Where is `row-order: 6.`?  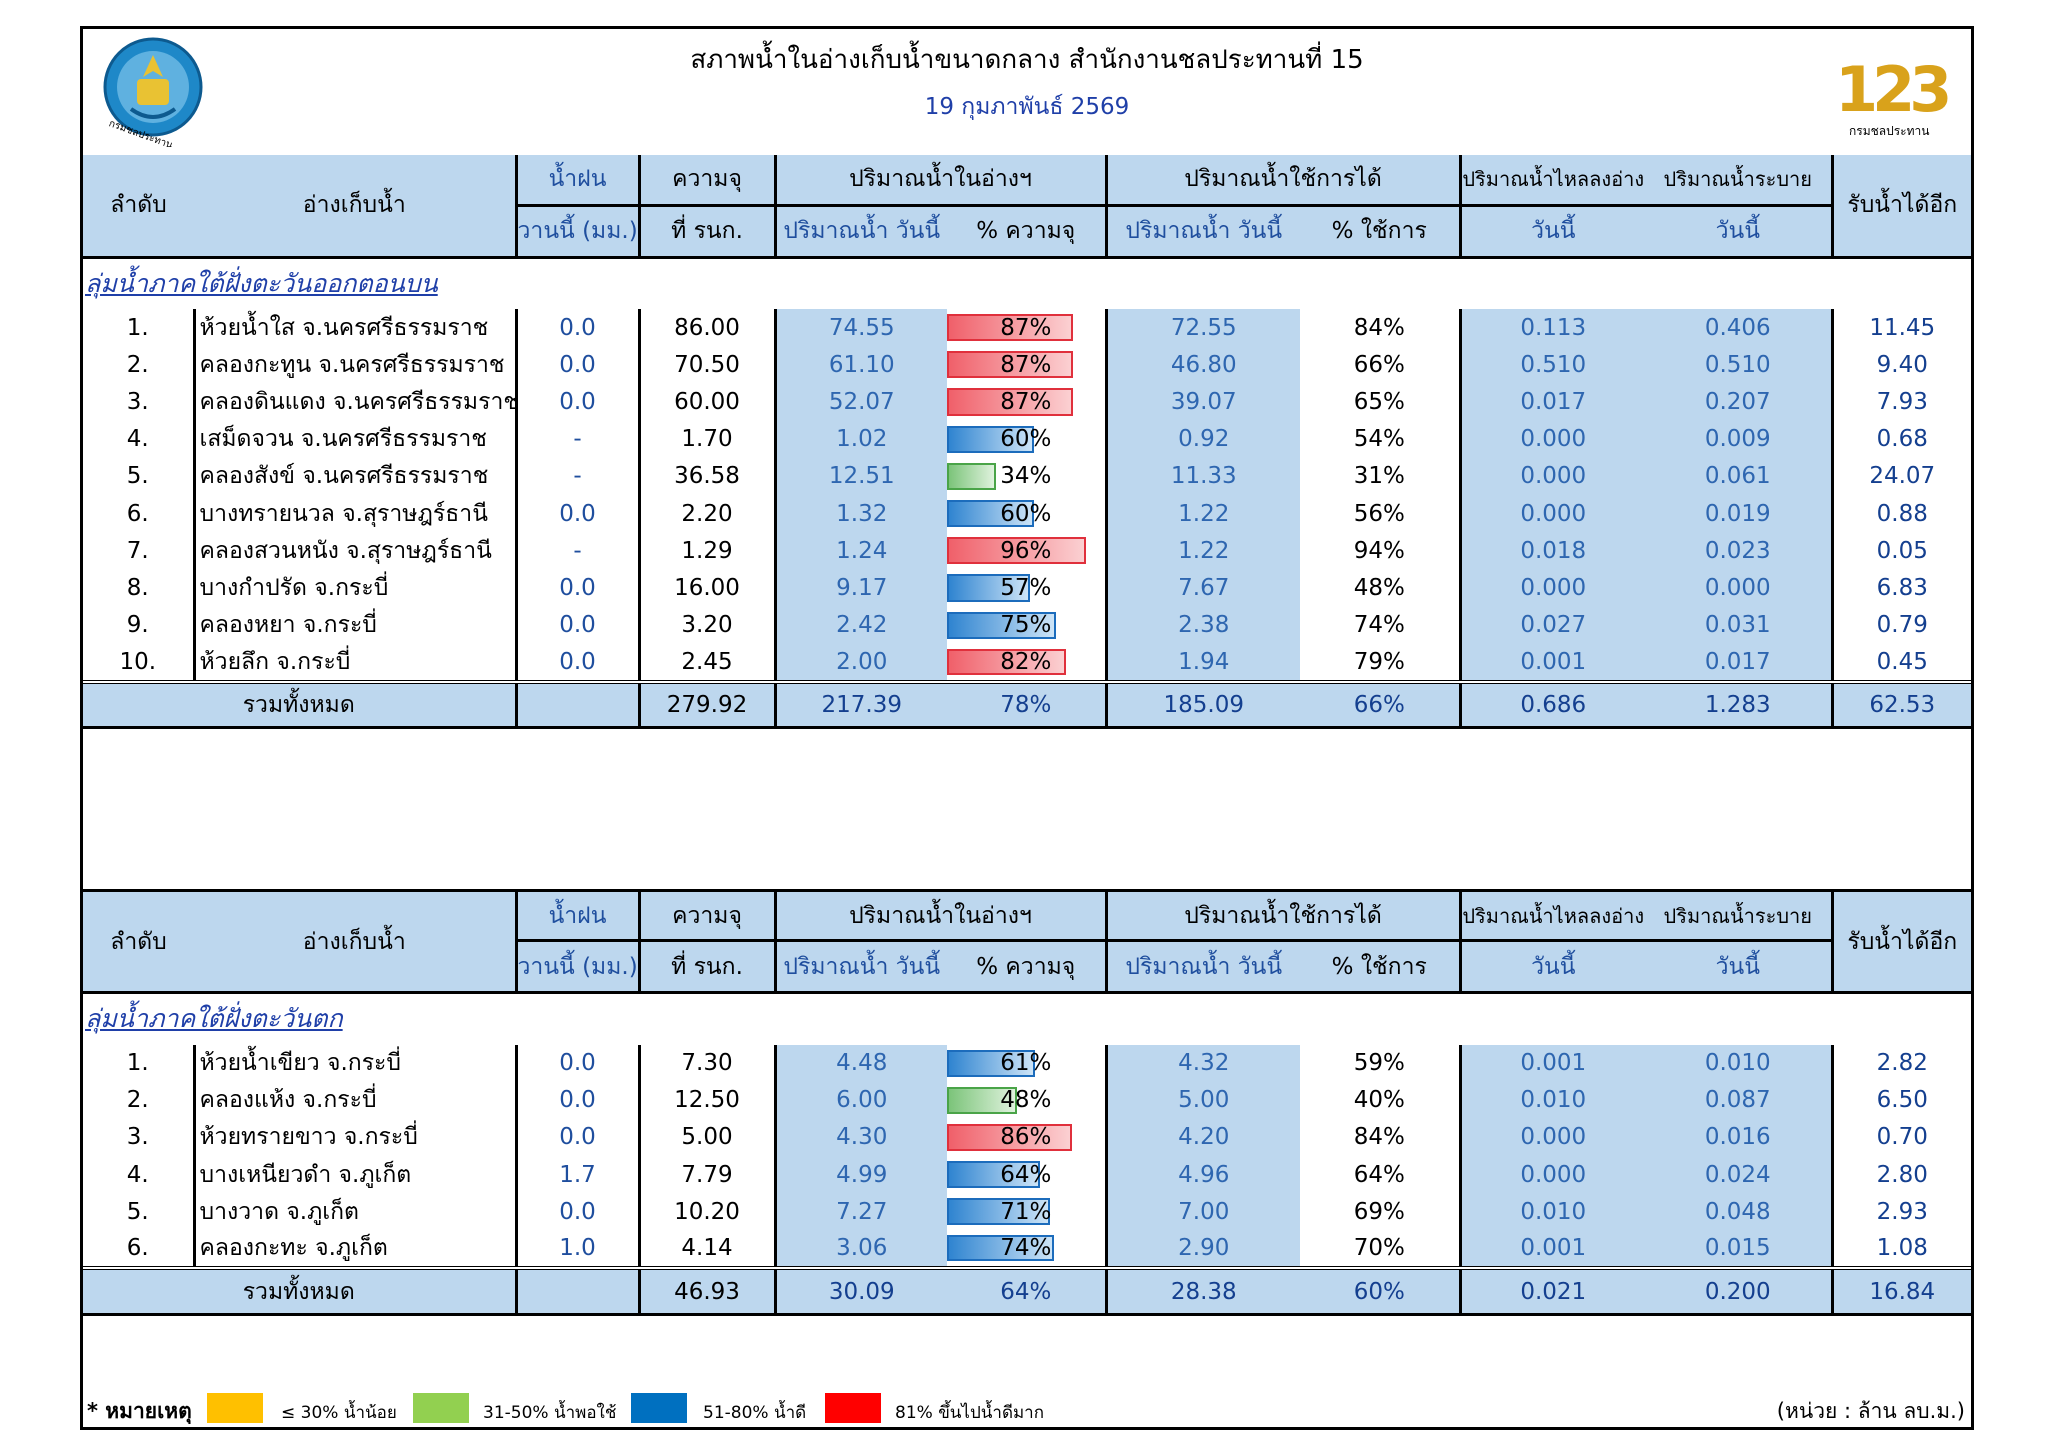 row-order: 6. is located at coordinates (137, 513).